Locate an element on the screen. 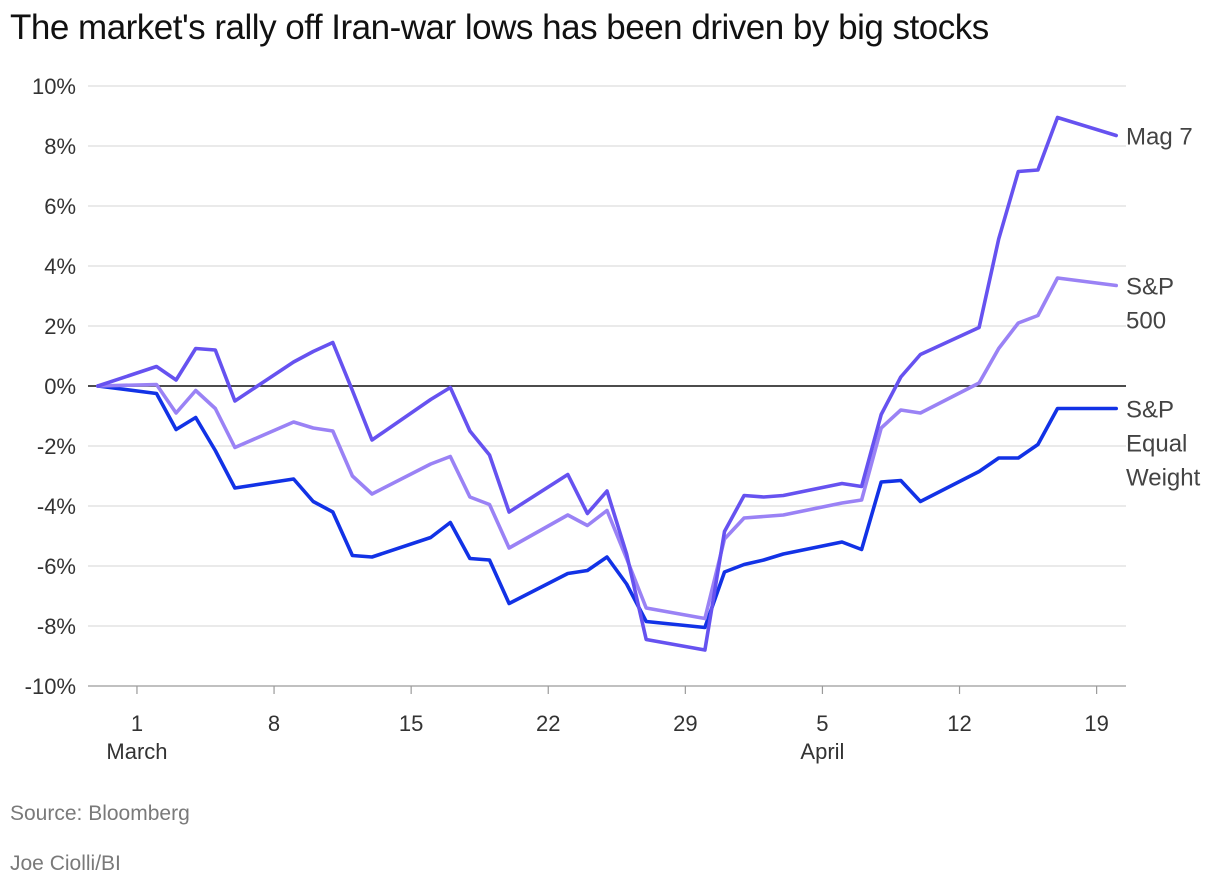  x-month-label: April is located at coordinates (822, 751).